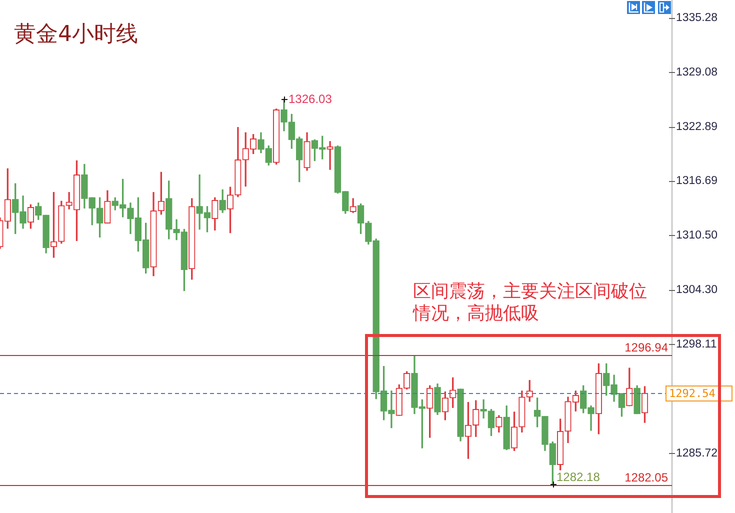 This screenshot has width=735, height=513. Describe the element at coordinates (696, 344) in the screenshot. I see `y-tick-label: 1298.11` at that location.